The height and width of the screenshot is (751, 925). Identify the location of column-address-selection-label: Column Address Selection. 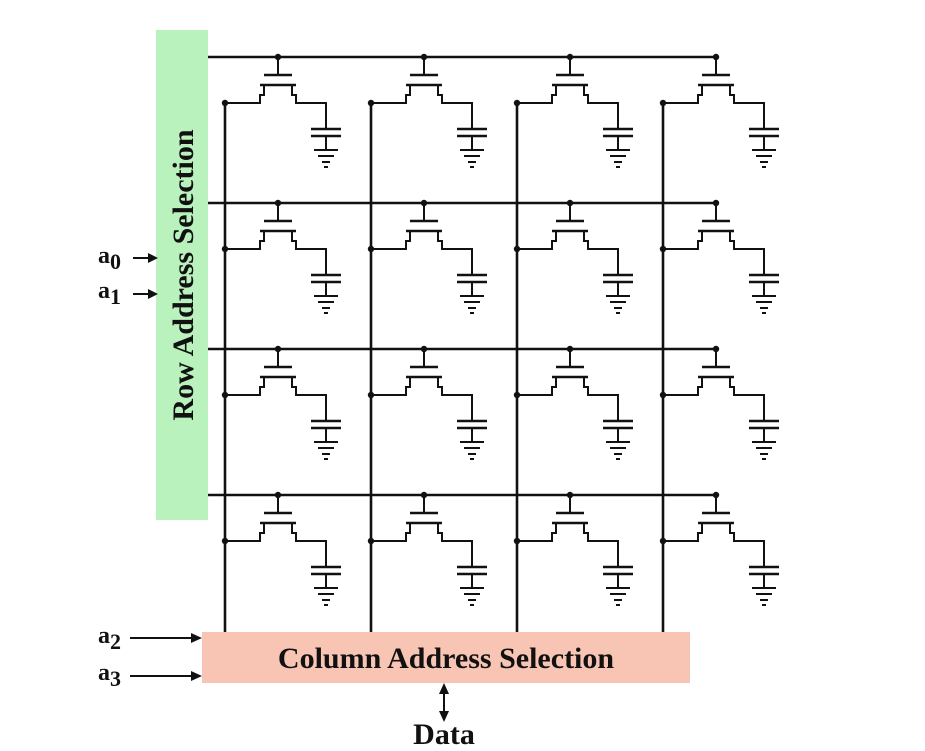
(446, 658).